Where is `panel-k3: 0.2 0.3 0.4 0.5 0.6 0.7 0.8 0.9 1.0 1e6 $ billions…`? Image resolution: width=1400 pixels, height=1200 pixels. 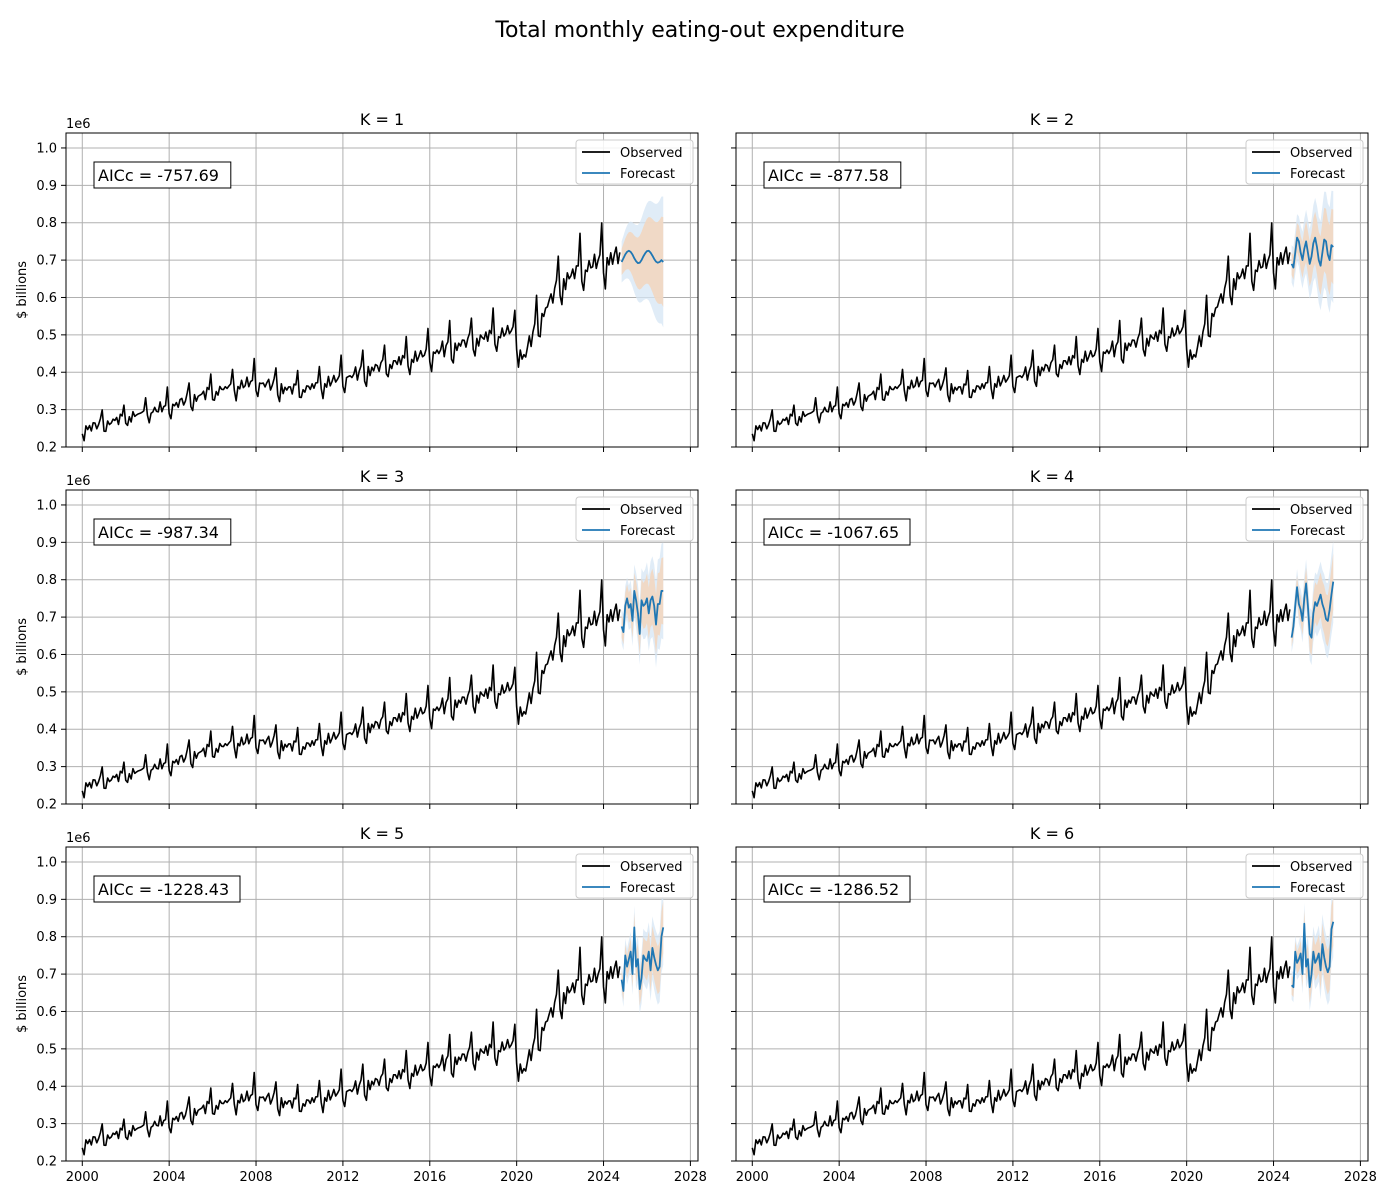 panel-k3: 0.2 0.3 0.4 0.5 0.6 0.7 0.8 0.9 1.0 1e6 $ billions… is located at coordinates (357, 640).